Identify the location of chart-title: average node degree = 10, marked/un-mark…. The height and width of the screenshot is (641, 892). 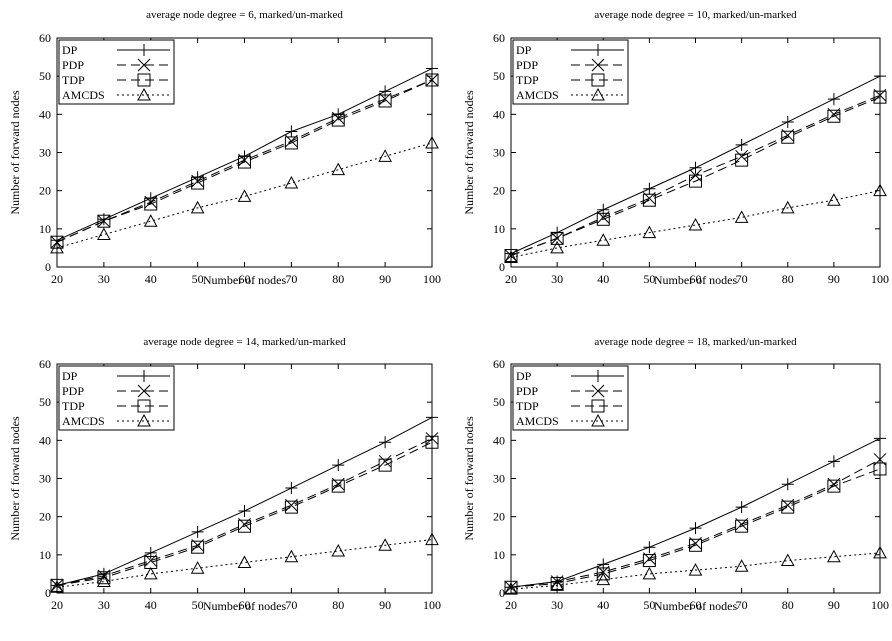
(695, 15).